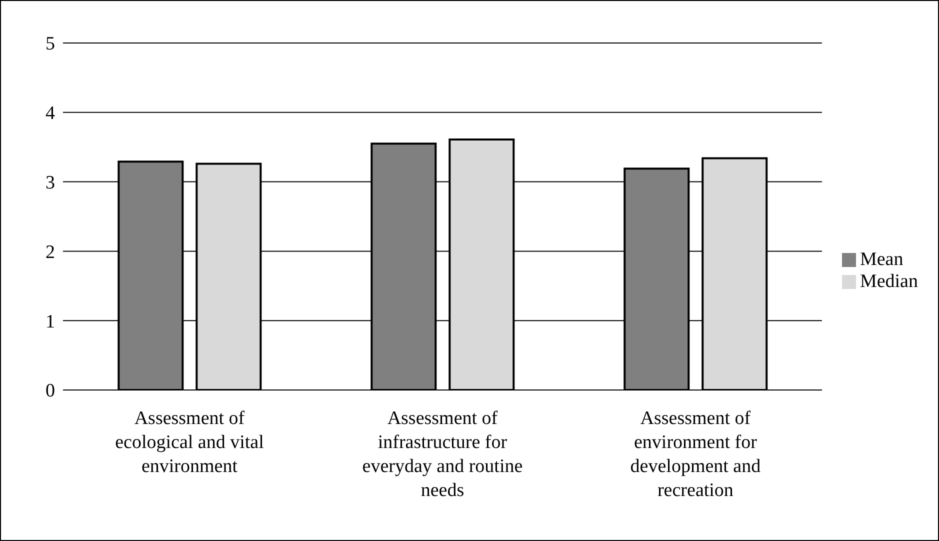 This screenshot has height=541, width=939. I want to click on y-tick-label: 4, so click(51, 113).